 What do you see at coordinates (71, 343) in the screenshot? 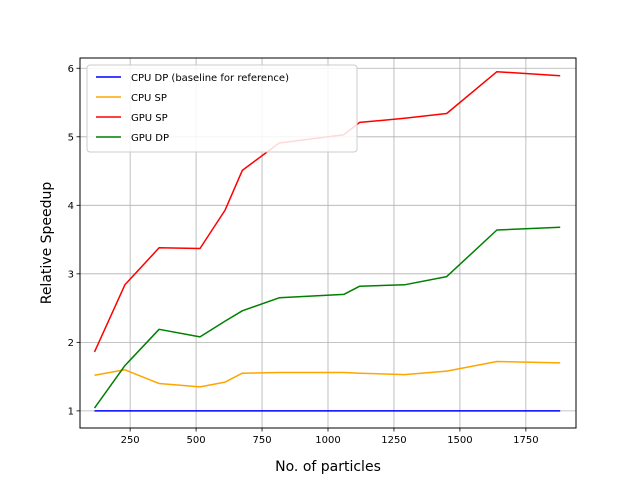
I see `y-tick-label: 2` at bounding box center [71, 343].